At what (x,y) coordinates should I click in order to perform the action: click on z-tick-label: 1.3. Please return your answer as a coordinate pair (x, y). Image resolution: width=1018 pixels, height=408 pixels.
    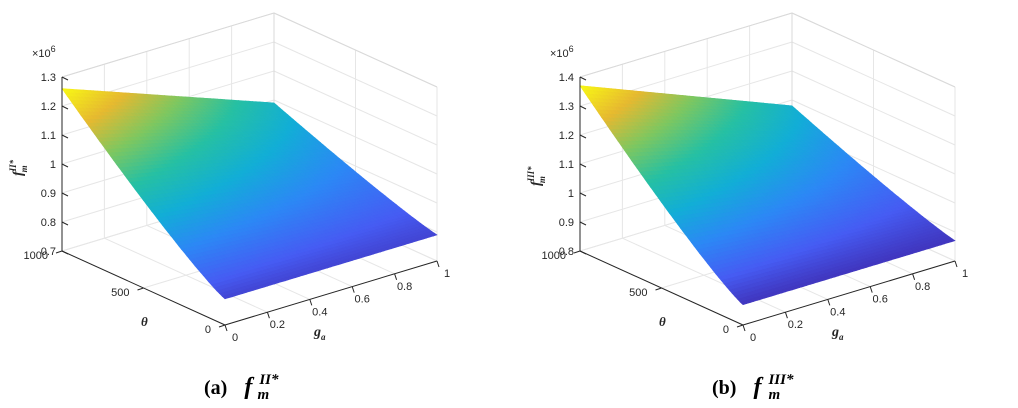
    Looking at the image, I should click on (48, 78).